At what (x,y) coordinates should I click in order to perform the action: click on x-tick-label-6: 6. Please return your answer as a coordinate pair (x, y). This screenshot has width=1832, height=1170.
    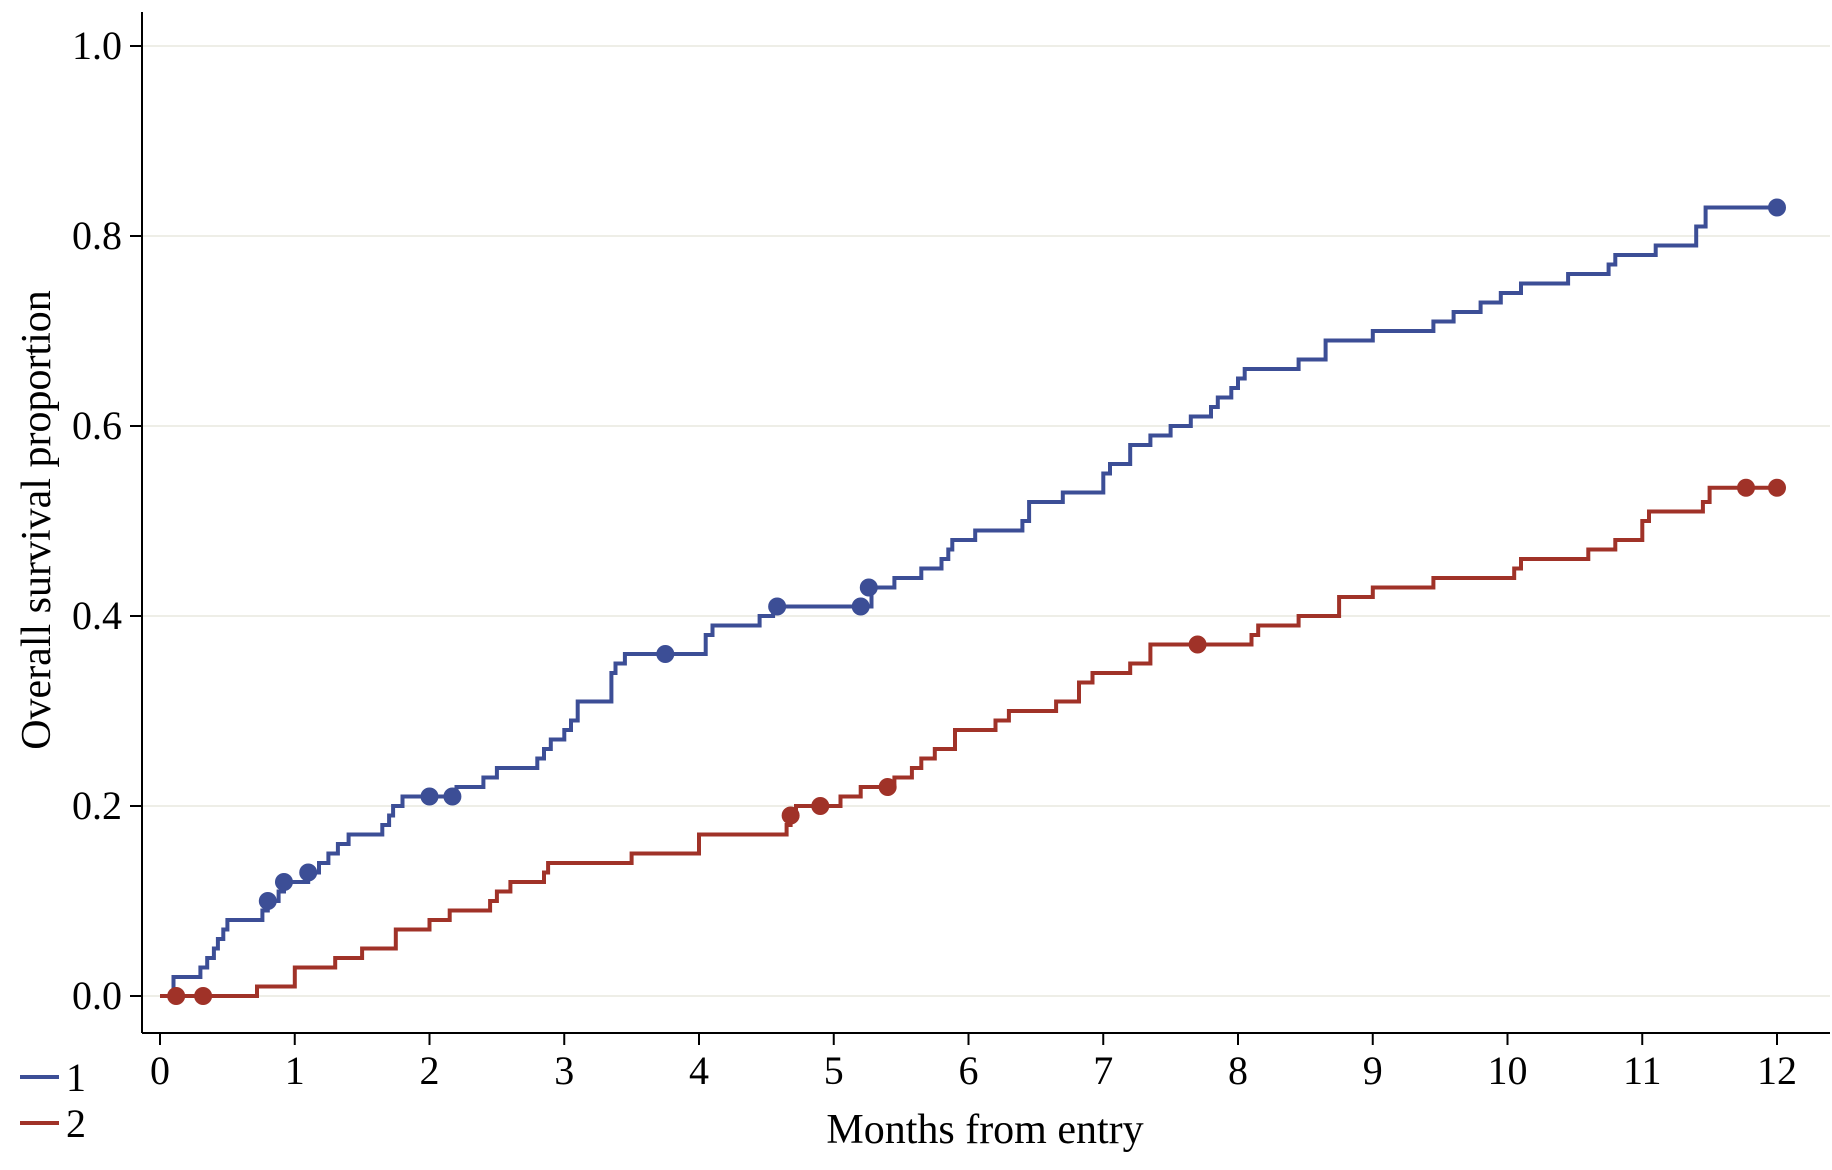
    Looking at the image, I should click on (969, 1070).